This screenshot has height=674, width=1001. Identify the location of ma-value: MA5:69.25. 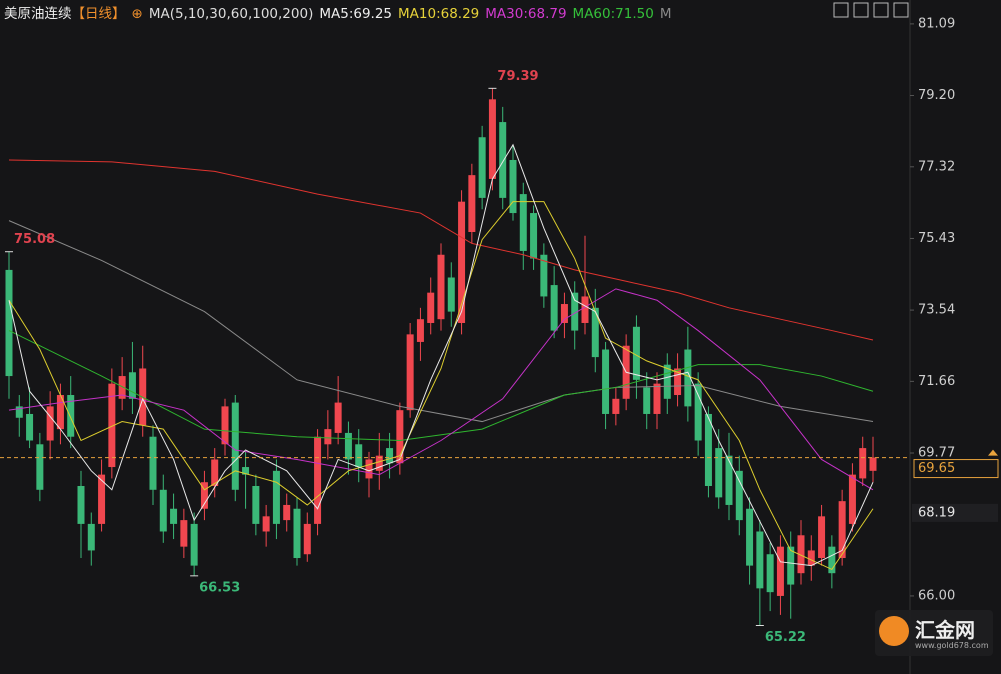
(356, 14).